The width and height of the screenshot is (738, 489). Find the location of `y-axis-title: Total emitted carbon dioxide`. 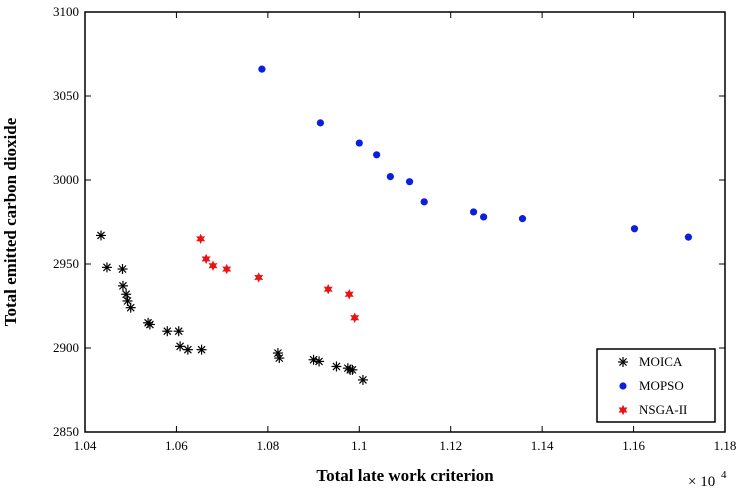

y-axis-title: Total emitted carbon dioxide is located at coordinates (10, 221).